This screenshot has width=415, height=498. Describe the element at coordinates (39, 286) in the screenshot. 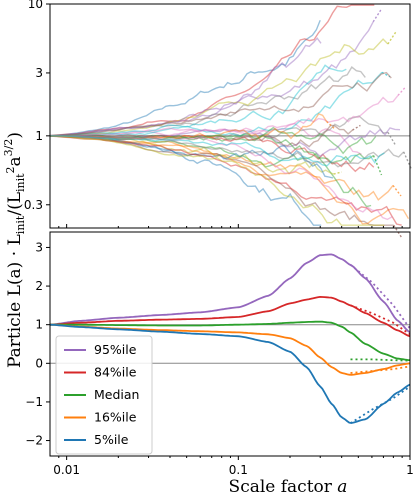

I see `y-tick-label: 2` at that location.